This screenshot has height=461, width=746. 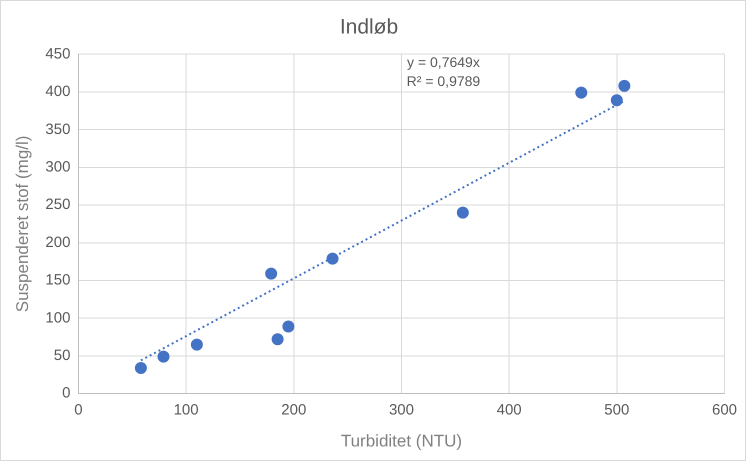 What do you see at coordinates (57, 129) in the screenshot?
I see `y-tick-label: 350` at bounding box center [57, 129].